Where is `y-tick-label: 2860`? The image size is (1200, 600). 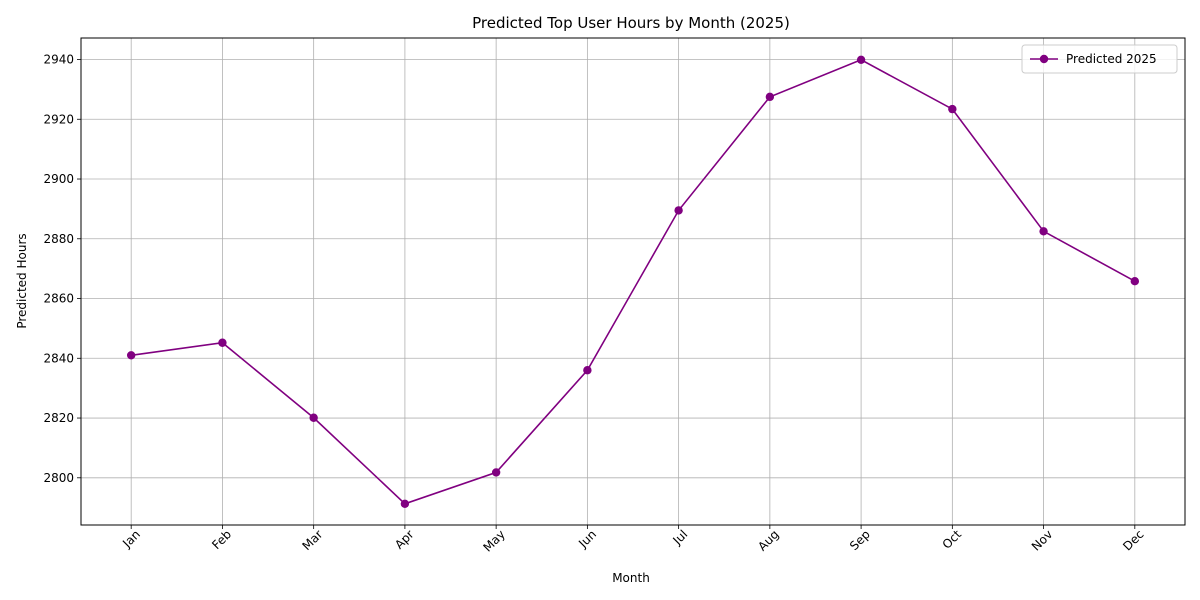 y-tick-label: 2860 is located at coordinates (58, 299).